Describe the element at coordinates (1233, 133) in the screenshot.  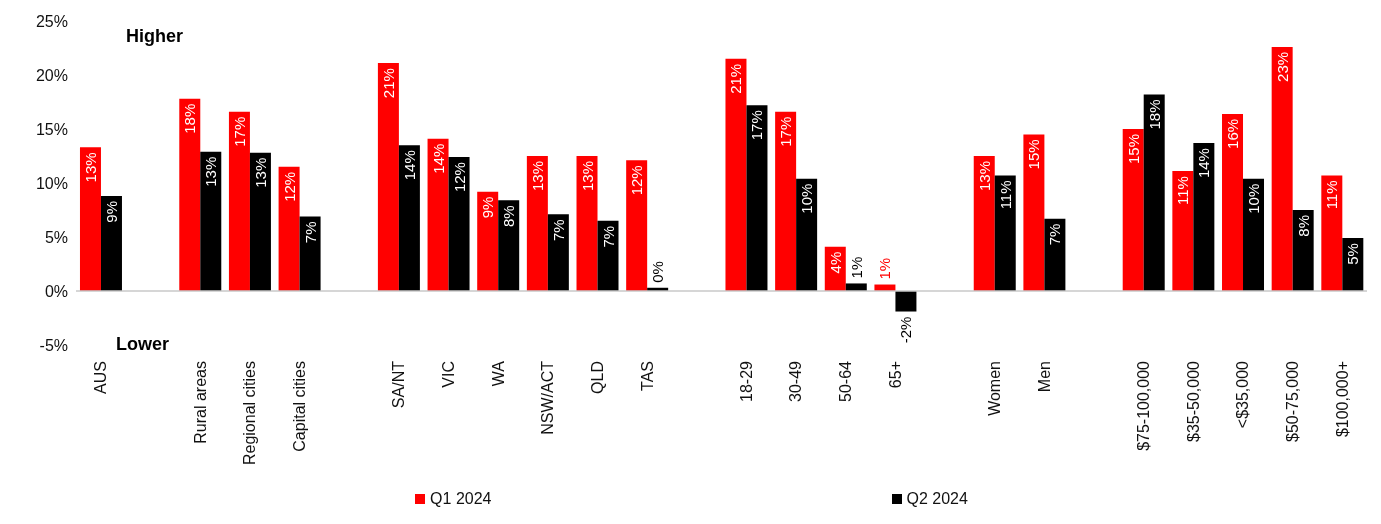
I see `data-label: 16%` at that location.